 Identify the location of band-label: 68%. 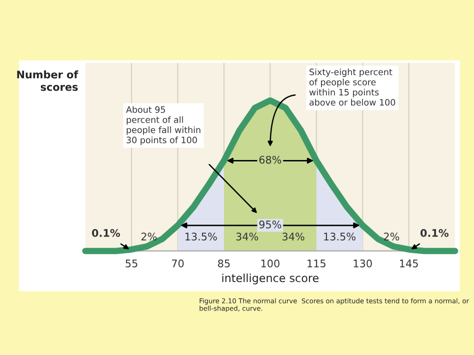
(270, 160).